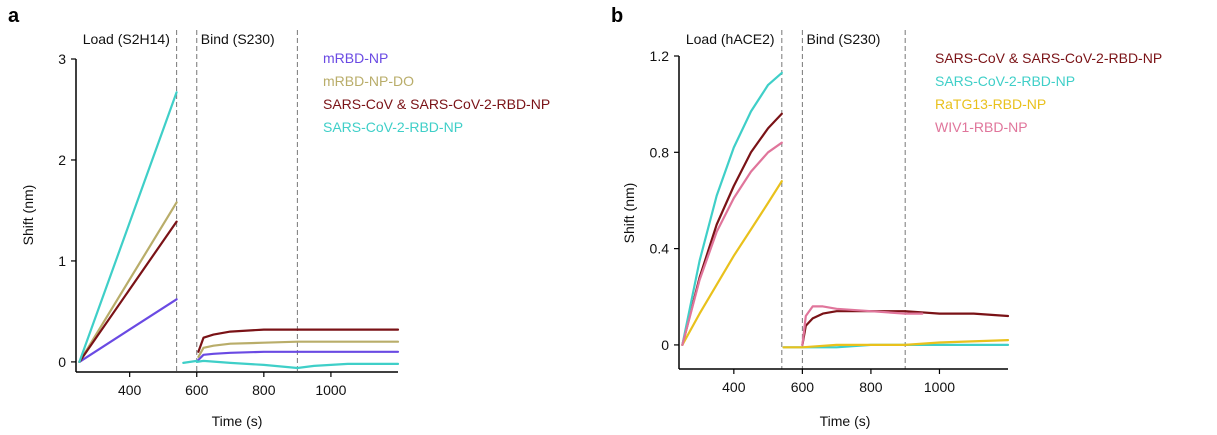 The width and height of the screenshot is (1217, 435). What do you see at coordinates (845, 421) in the screenshot?
I see `x-axis-label-b: Time (s)` at bounding box center [845, 421].